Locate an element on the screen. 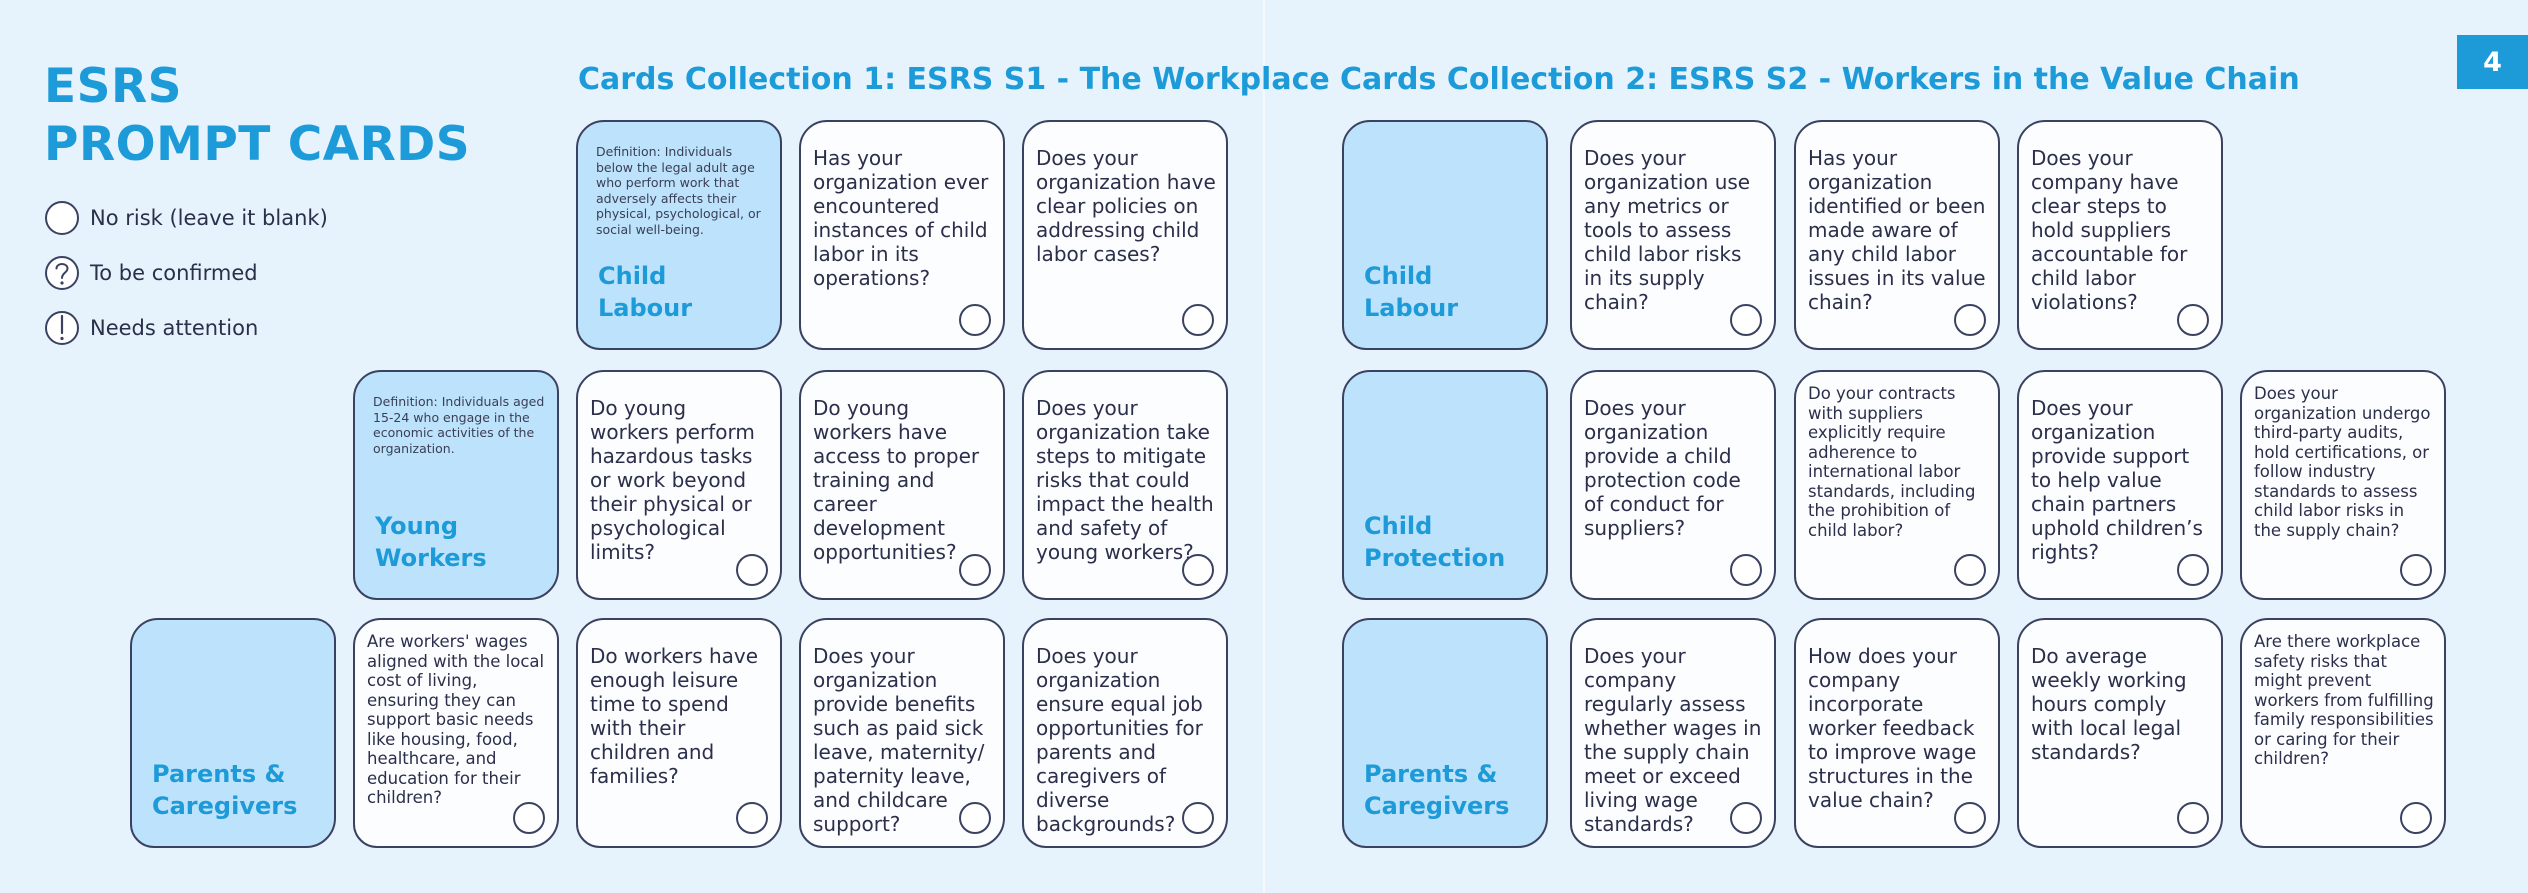 The width and height of the screenshot is (2528, 893). page-title-line-1: ESRS is located at coordinates (113, 86).